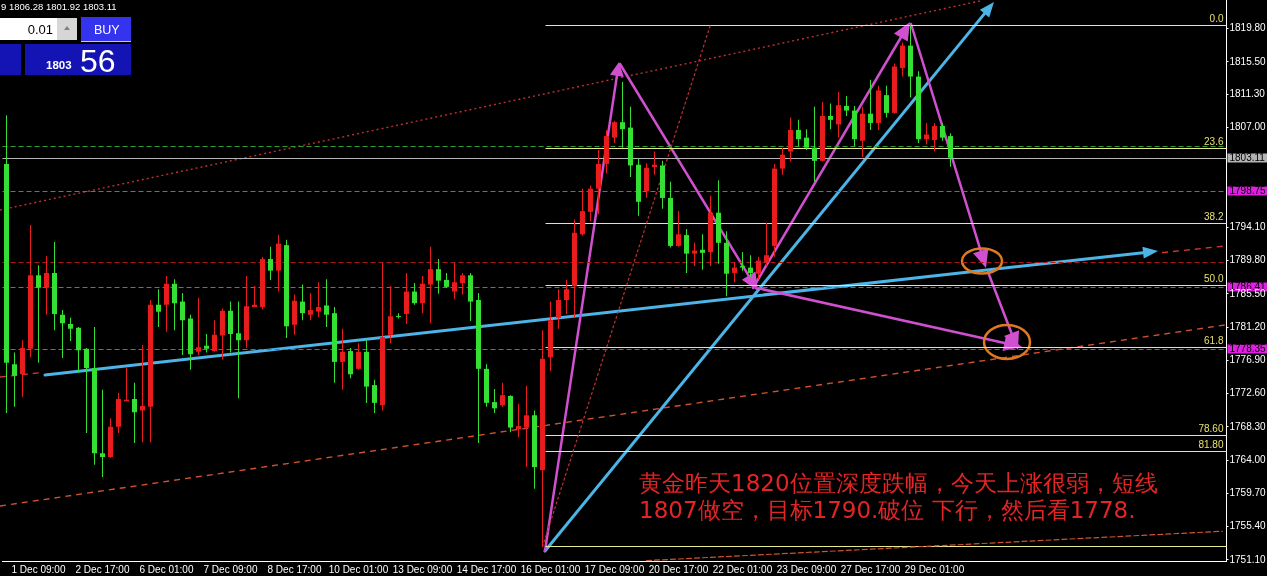 The height and width of the screenshot is (576, 1267). Describe the element at coordinates (1247, 158) in the screenshot. I see `ref-line-label: 1803.11` at that location.